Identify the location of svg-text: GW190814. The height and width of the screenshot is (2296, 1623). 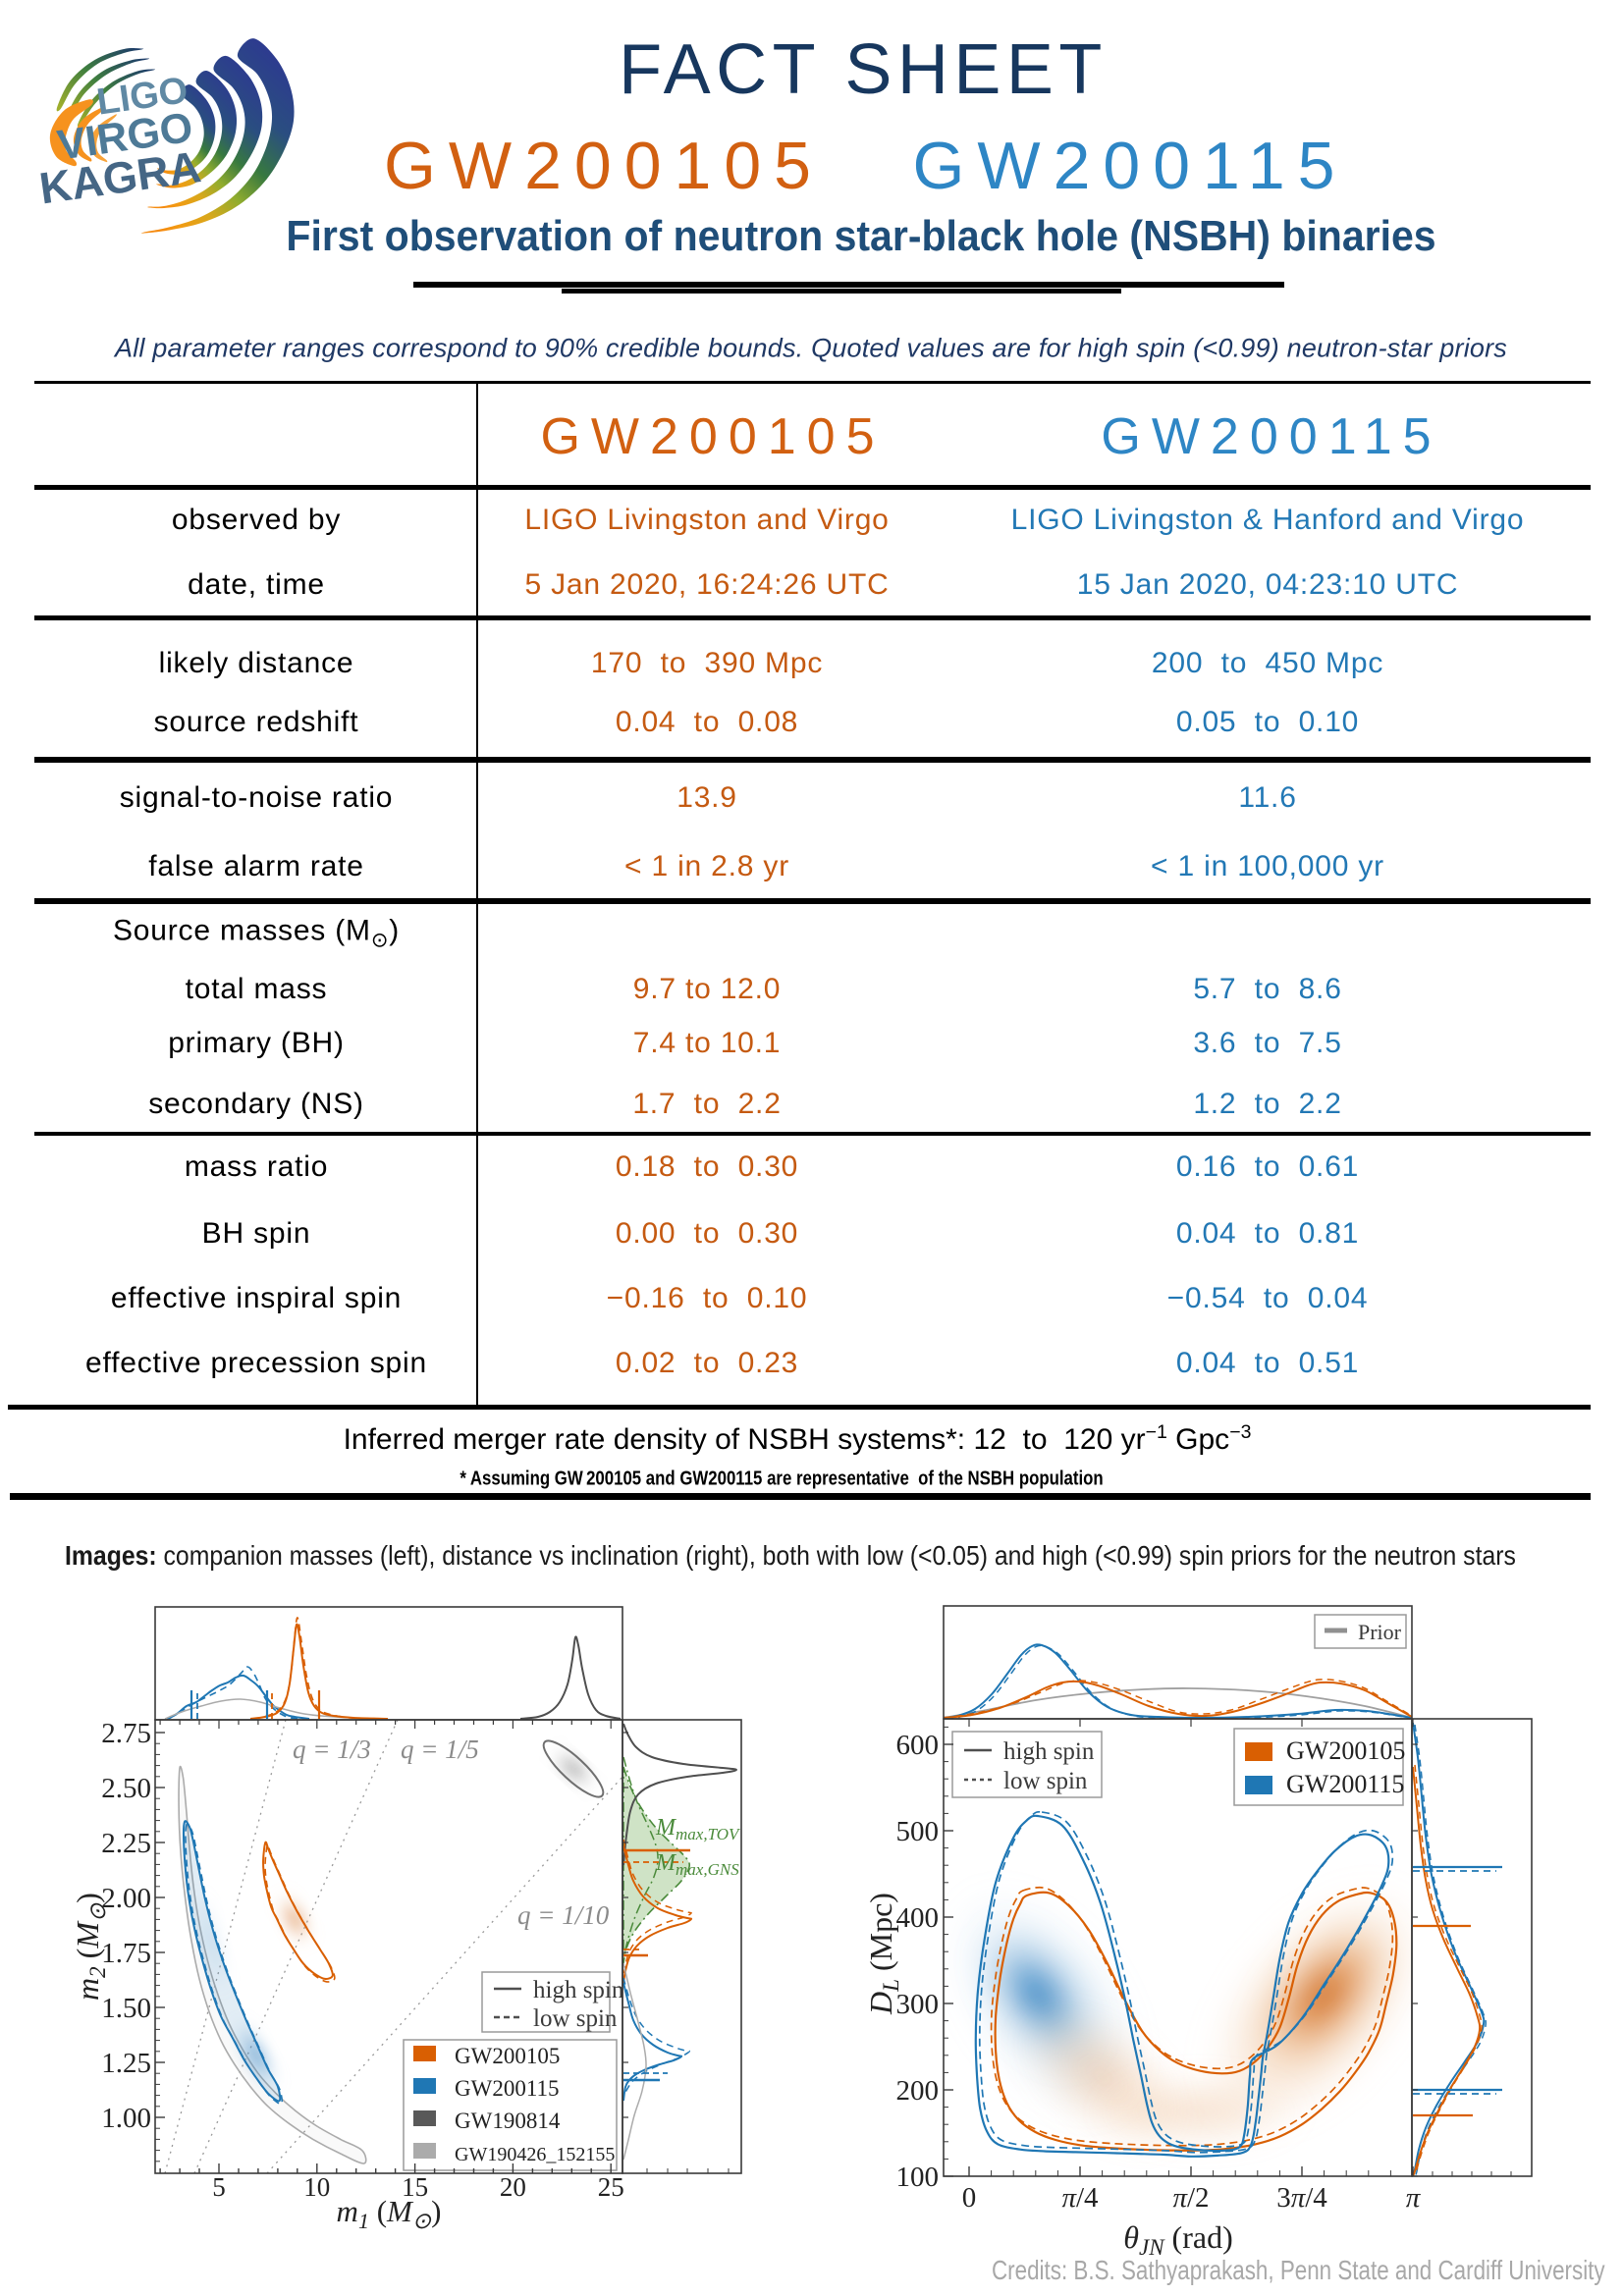
(508, 2121).